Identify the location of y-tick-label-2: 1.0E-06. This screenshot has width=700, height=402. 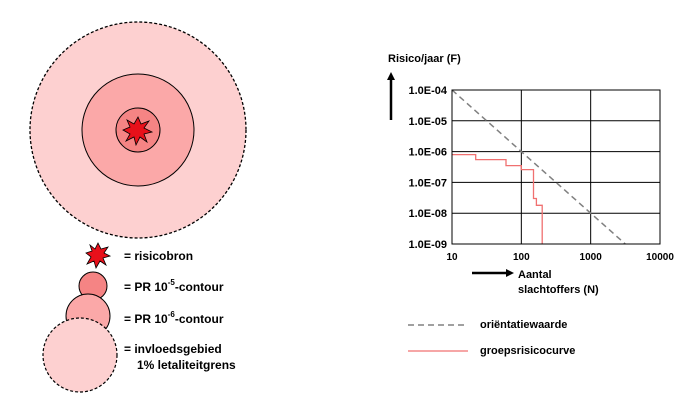
(427, 153).